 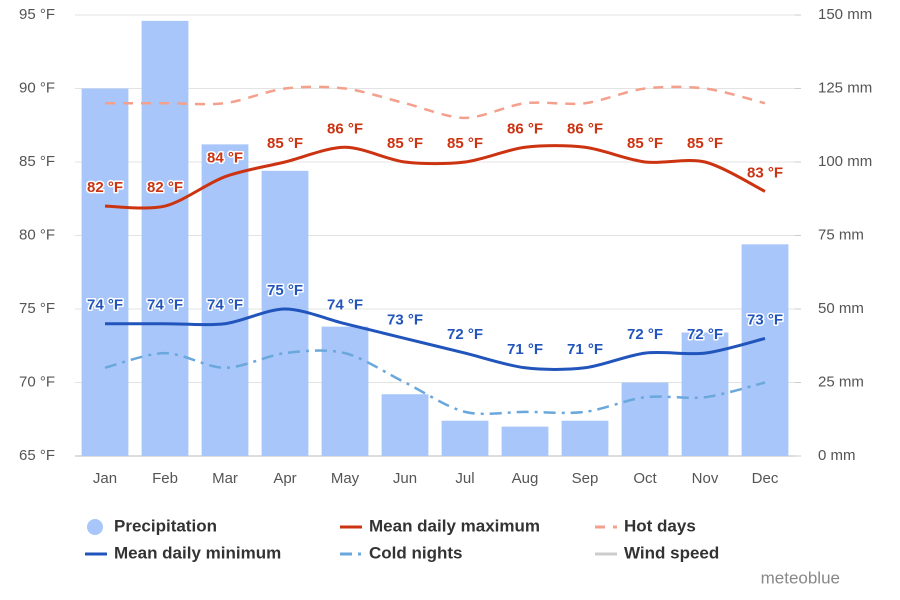 What do you see at coordinates (841, 234) in the screenshot?
I see `y2-tick-label: 75 mm` at bounding box center [841, 234].